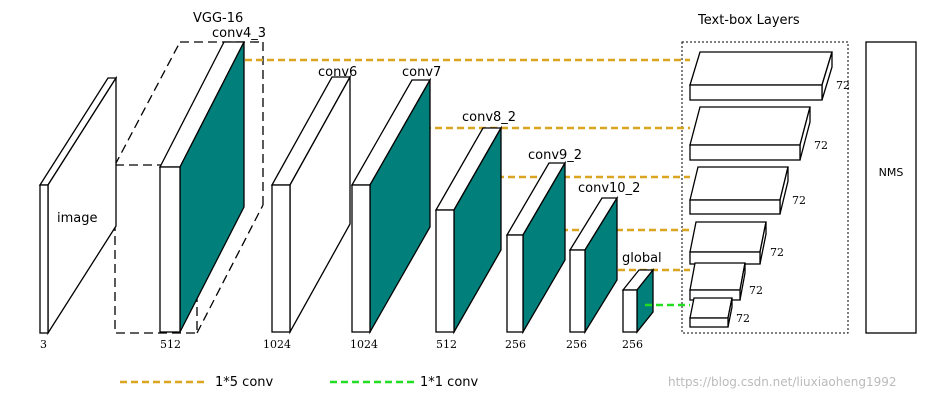 The image size is (943, 400). Describe the element at coordinates (555, 155) in the screenshot. I see `layer-name: conv9_2` at that location.